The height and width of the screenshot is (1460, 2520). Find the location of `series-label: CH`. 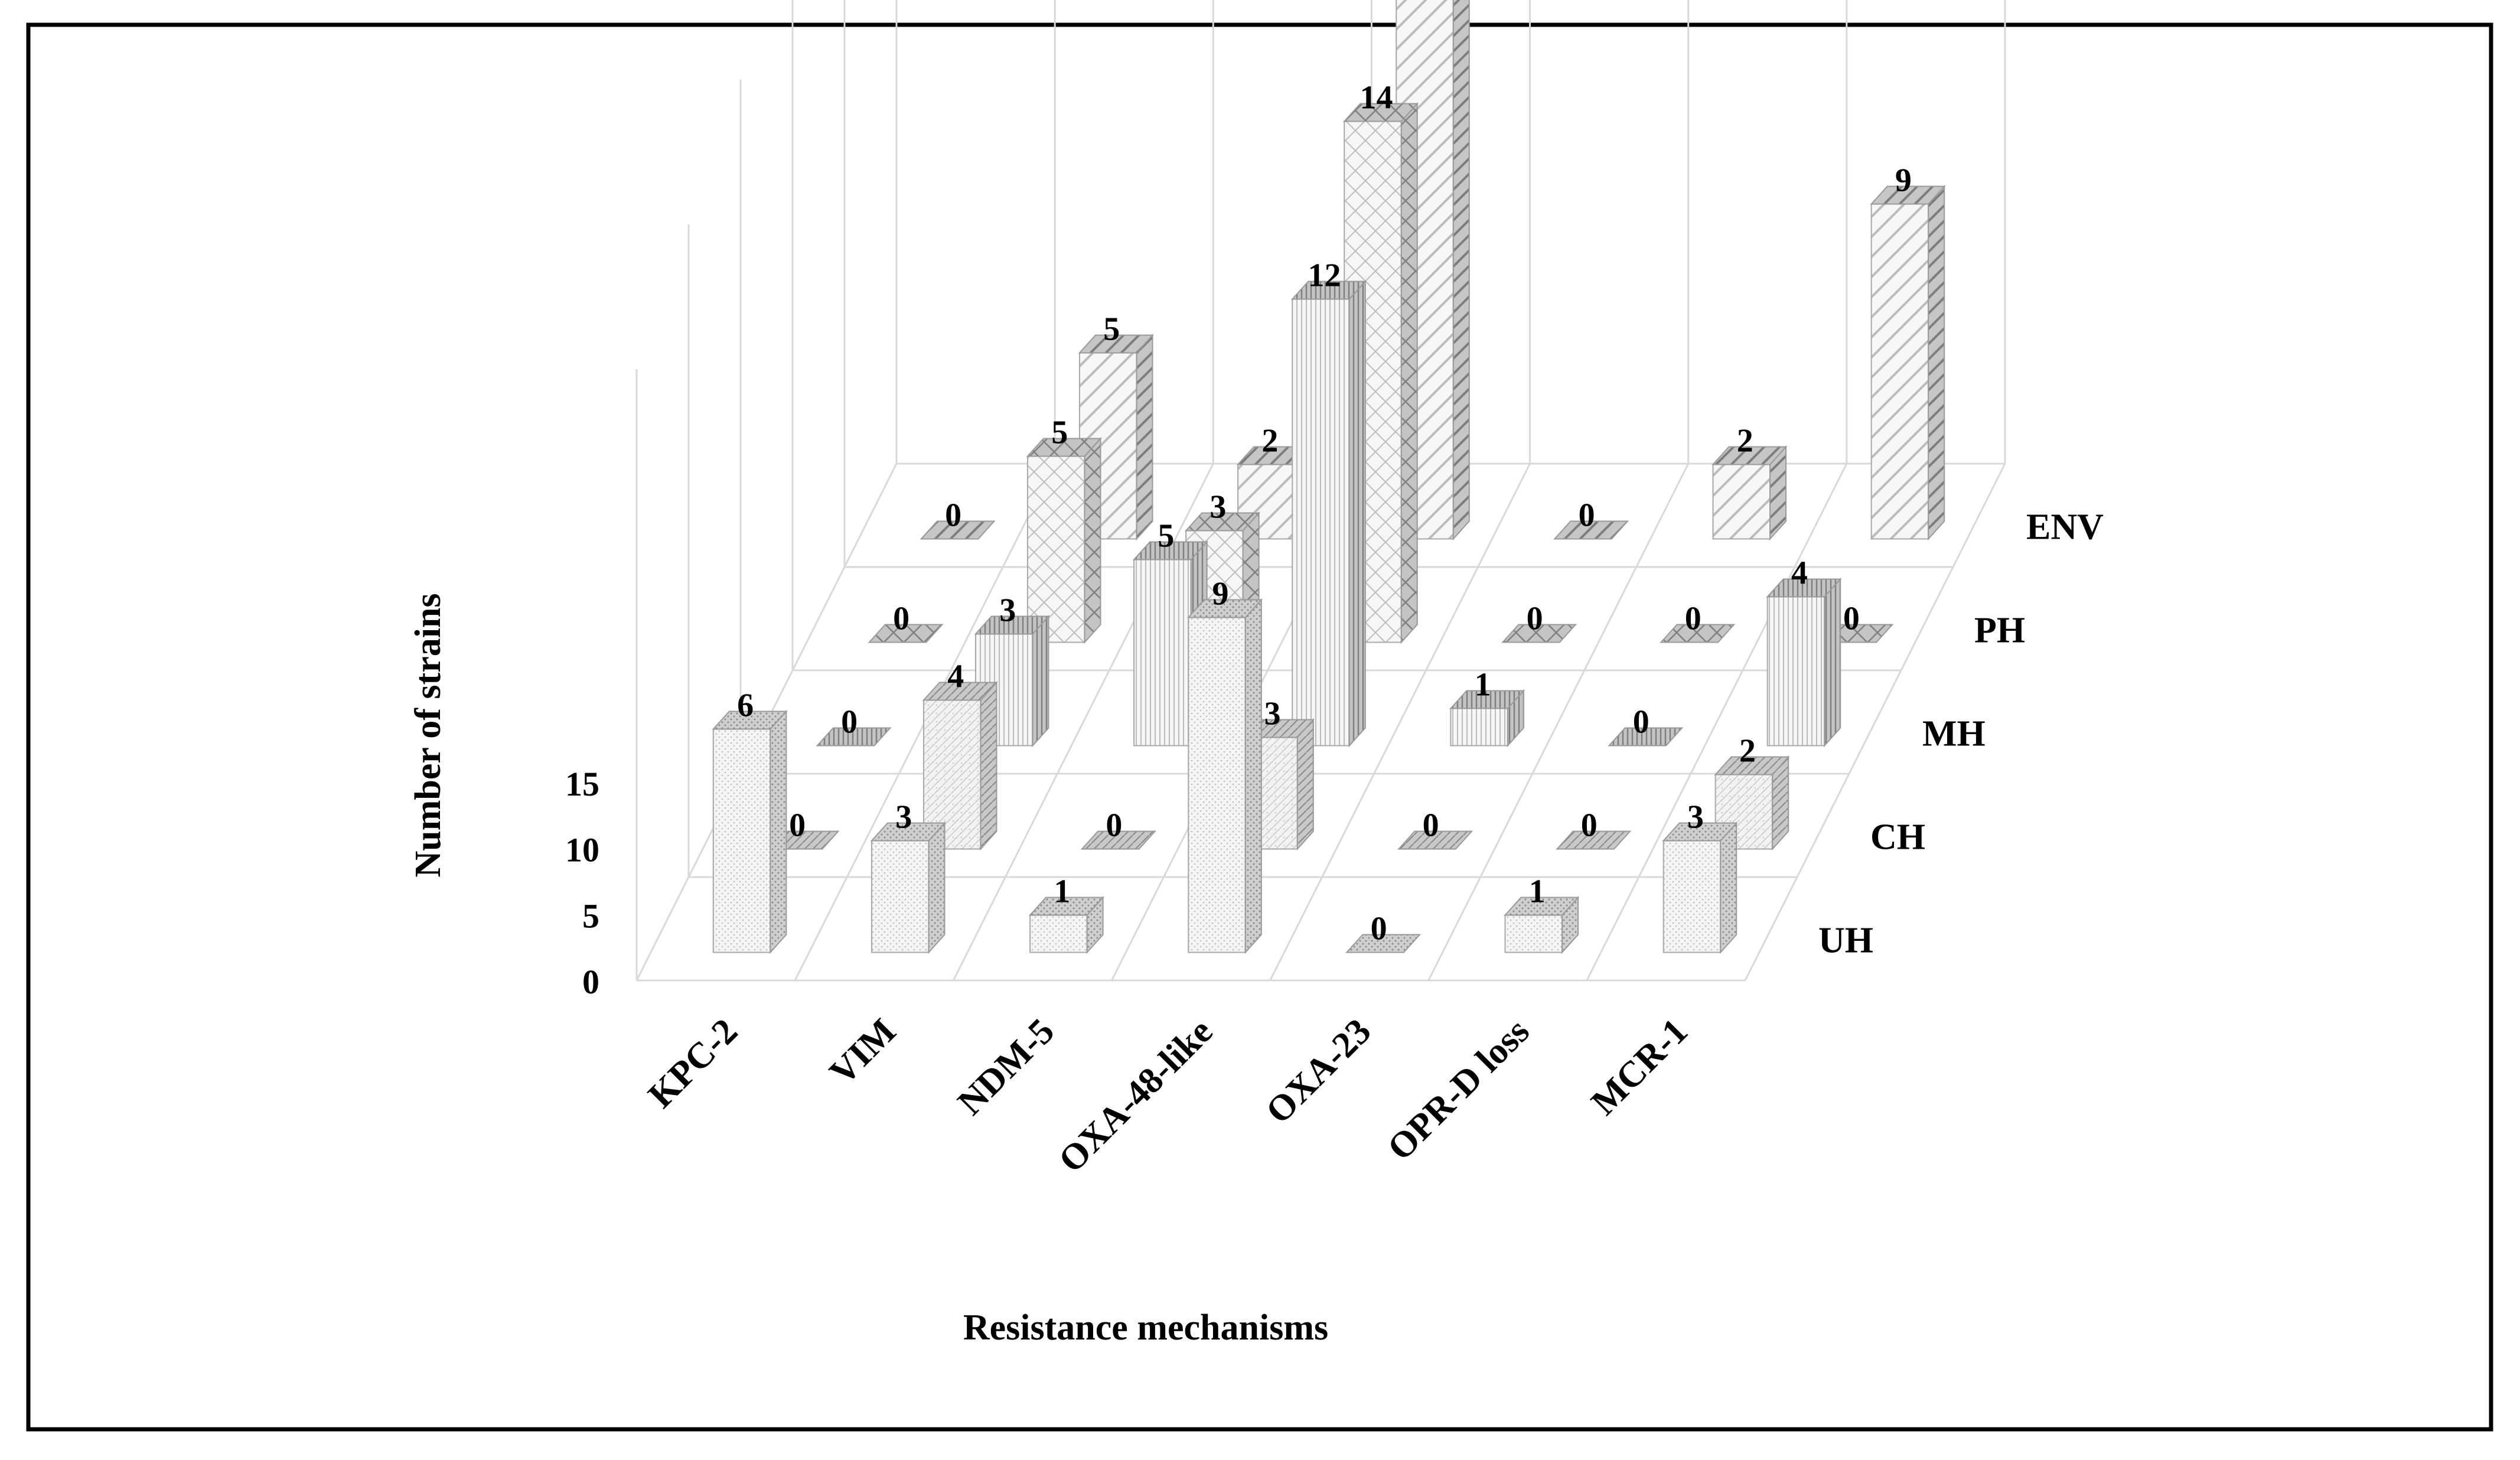

series-label: CH is located at coordinates (1897, 838).